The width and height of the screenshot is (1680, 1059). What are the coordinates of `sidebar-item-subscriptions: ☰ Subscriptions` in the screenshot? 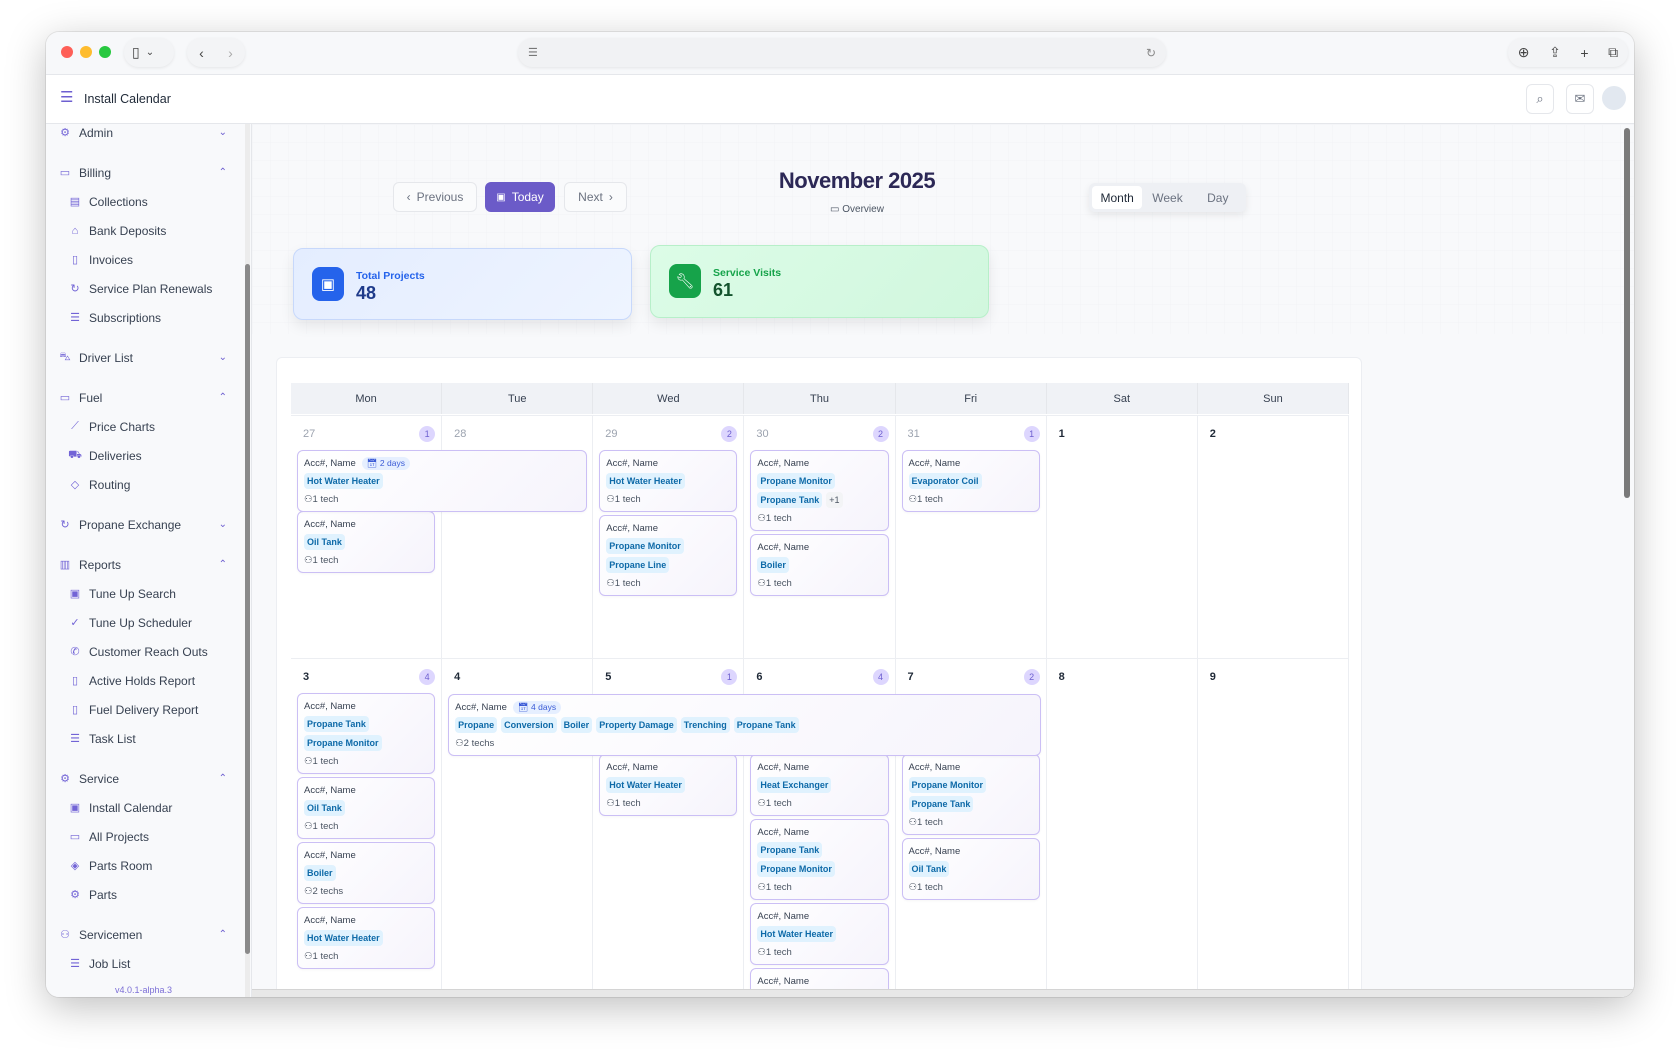 It's located at (143, 317).